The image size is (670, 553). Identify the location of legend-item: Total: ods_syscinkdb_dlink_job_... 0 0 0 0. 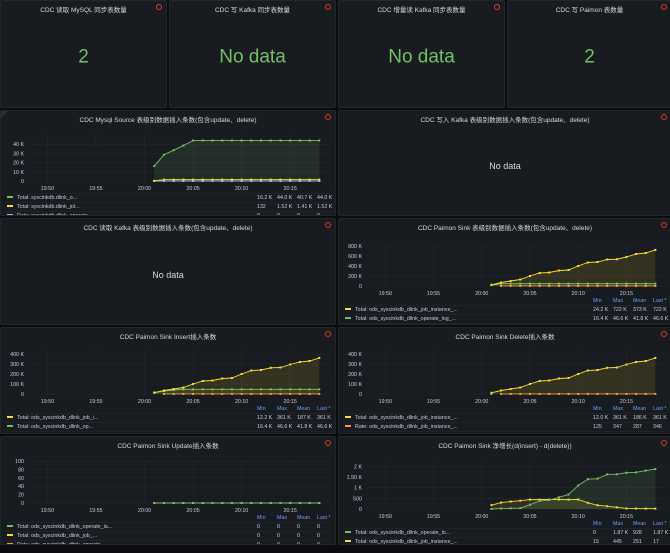
(168, 535).